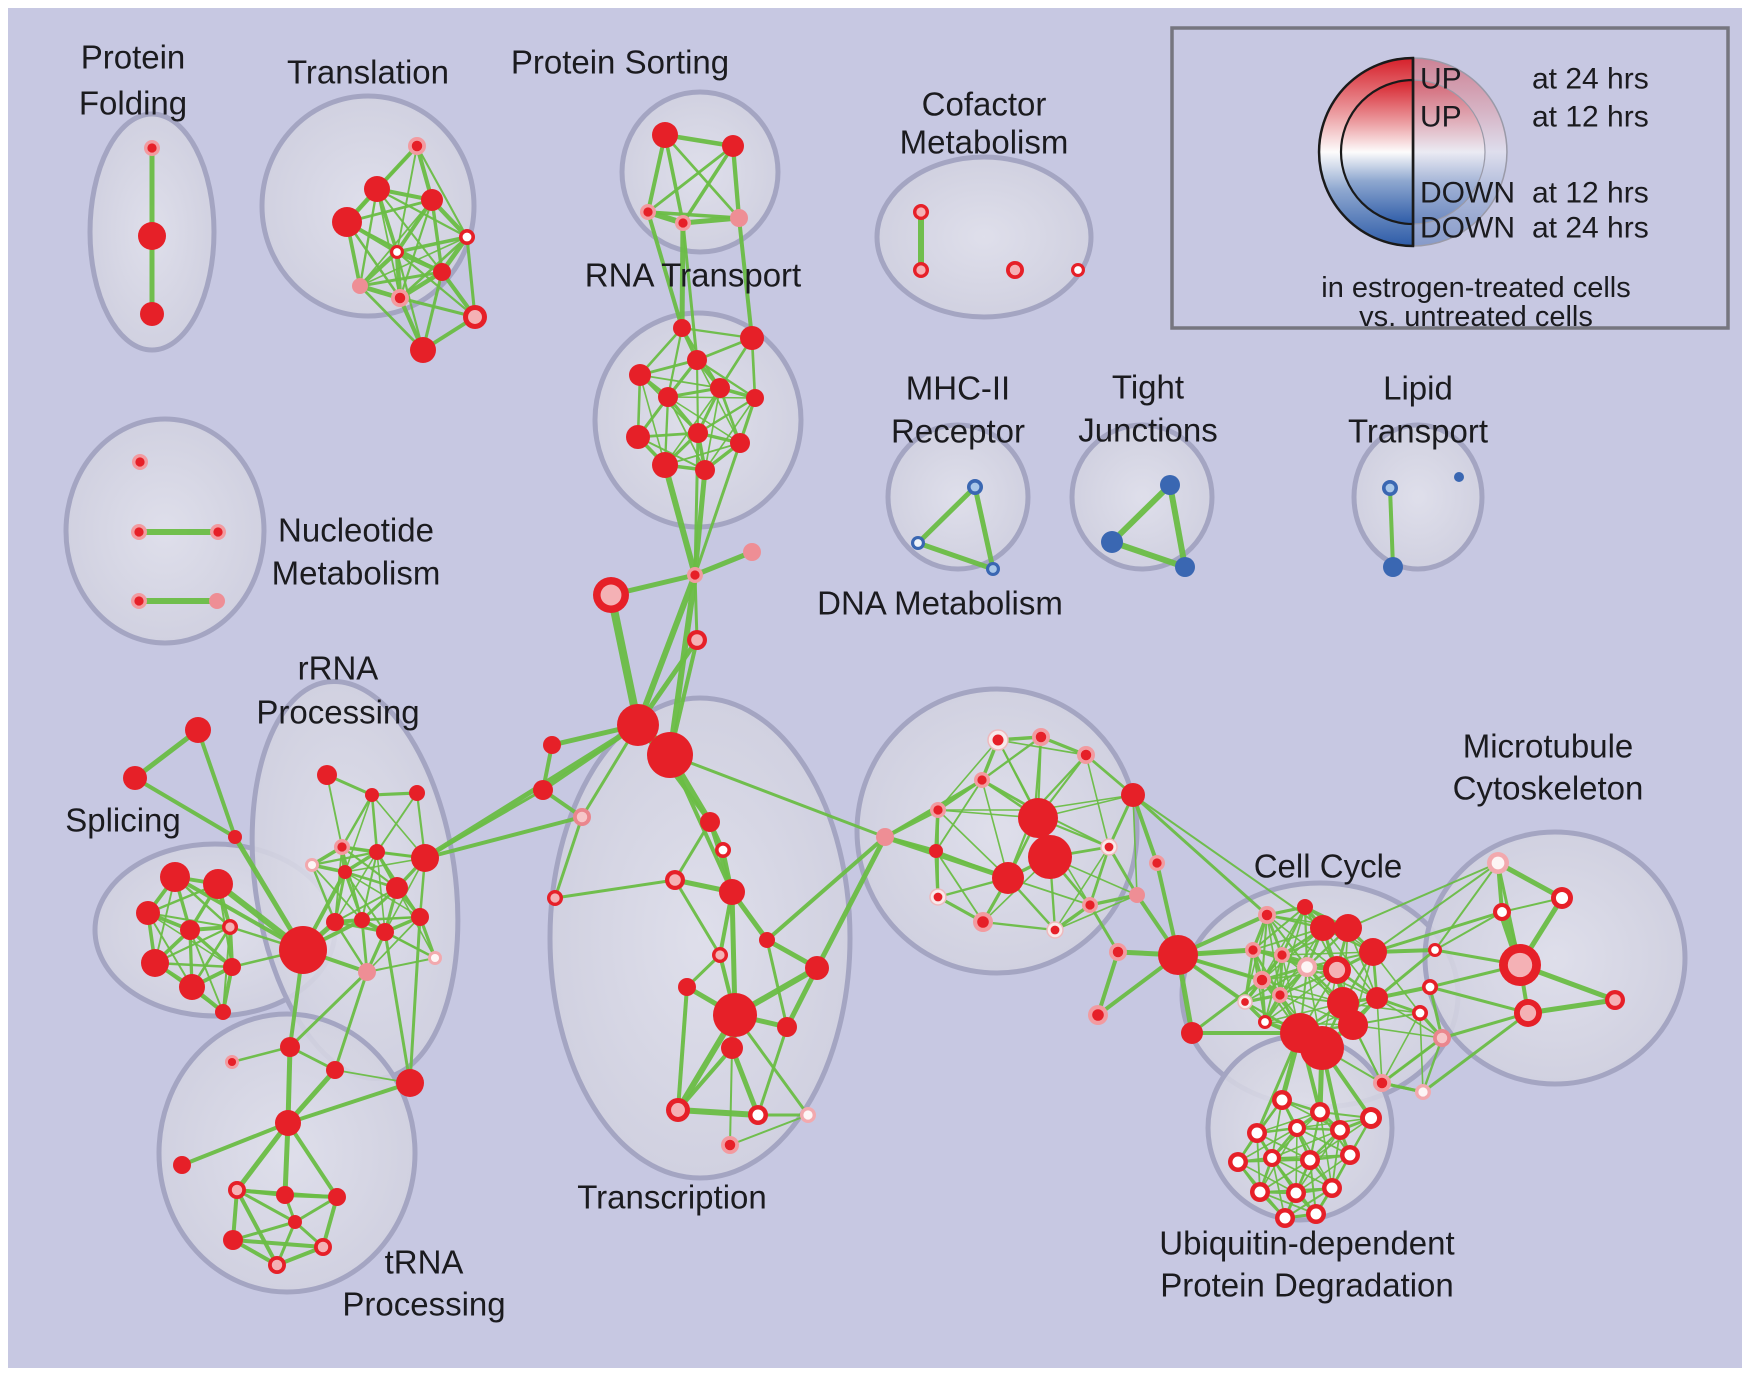 The width and height of the screenshot is (1750, 1376). What do you see at coordinates (1112, 542) in the screenshot?
I see `gene-node-tight-junctions` at bounding box center [1112, 542].